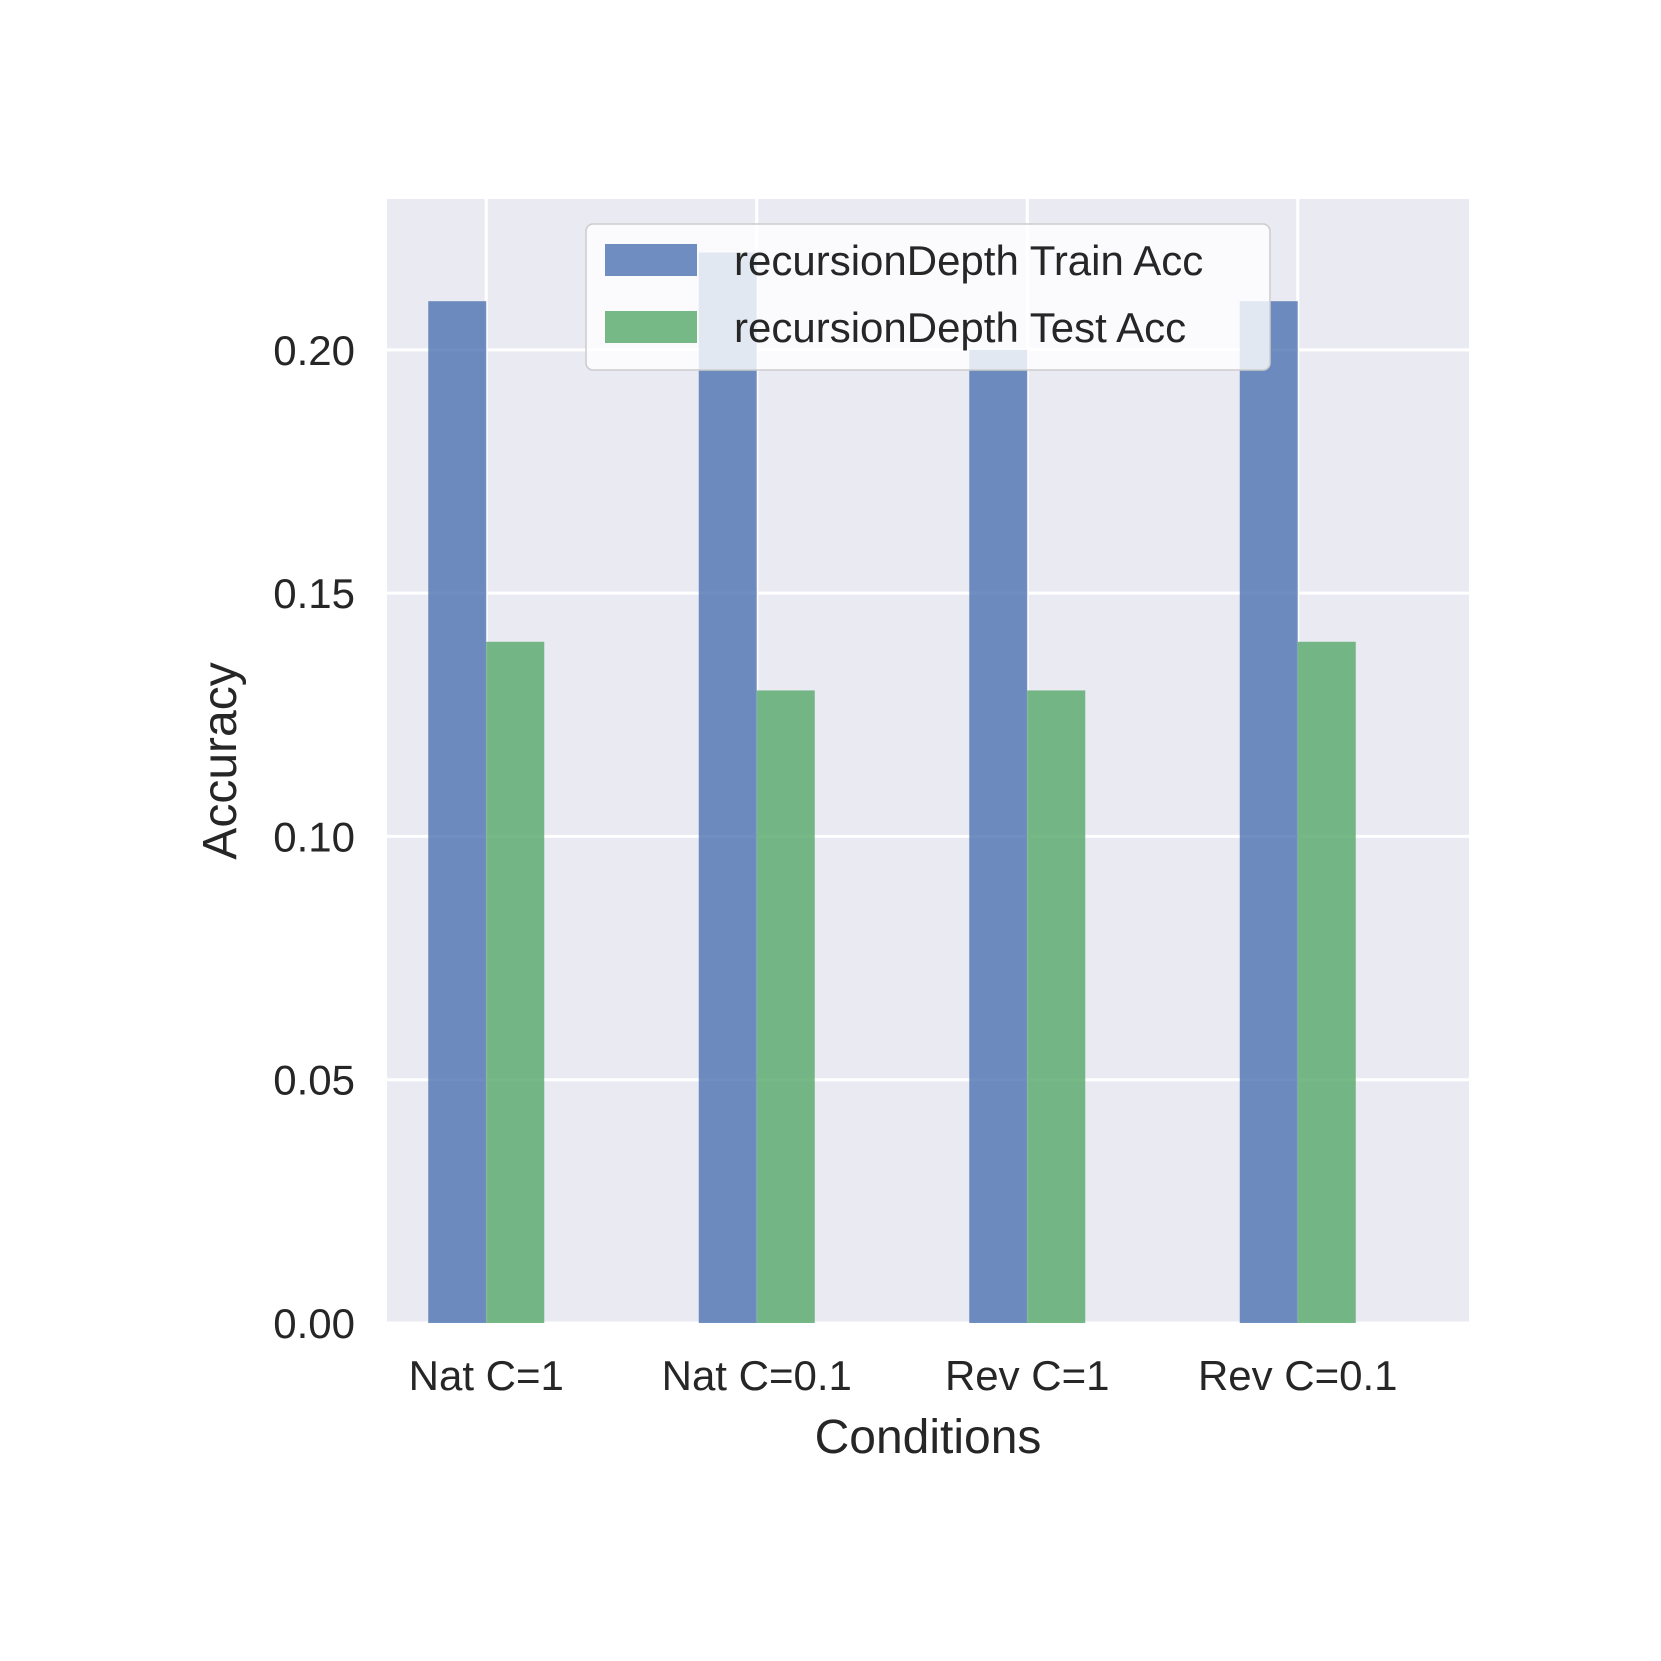 The image size is (1661, 1661). What do you see at coordinates (1027, 1375) in the screenshot?
I see `x-tick-label: Rev C=1` at bounding box center [1027, 1375].